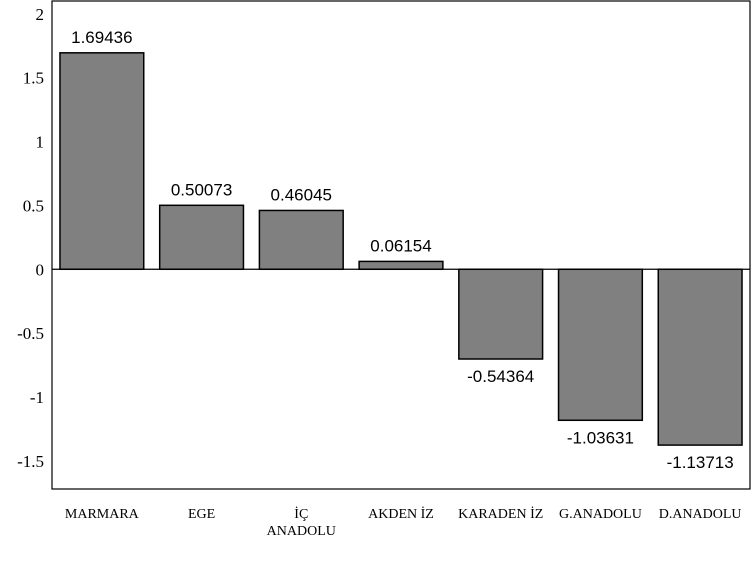 Image resolution: width=755 pixels, height=563 pixels. What do you see at coordinates (700, 462) in the screenshot?
I see `bar-value-label: -1.13713` at bounding box center [700, 462].